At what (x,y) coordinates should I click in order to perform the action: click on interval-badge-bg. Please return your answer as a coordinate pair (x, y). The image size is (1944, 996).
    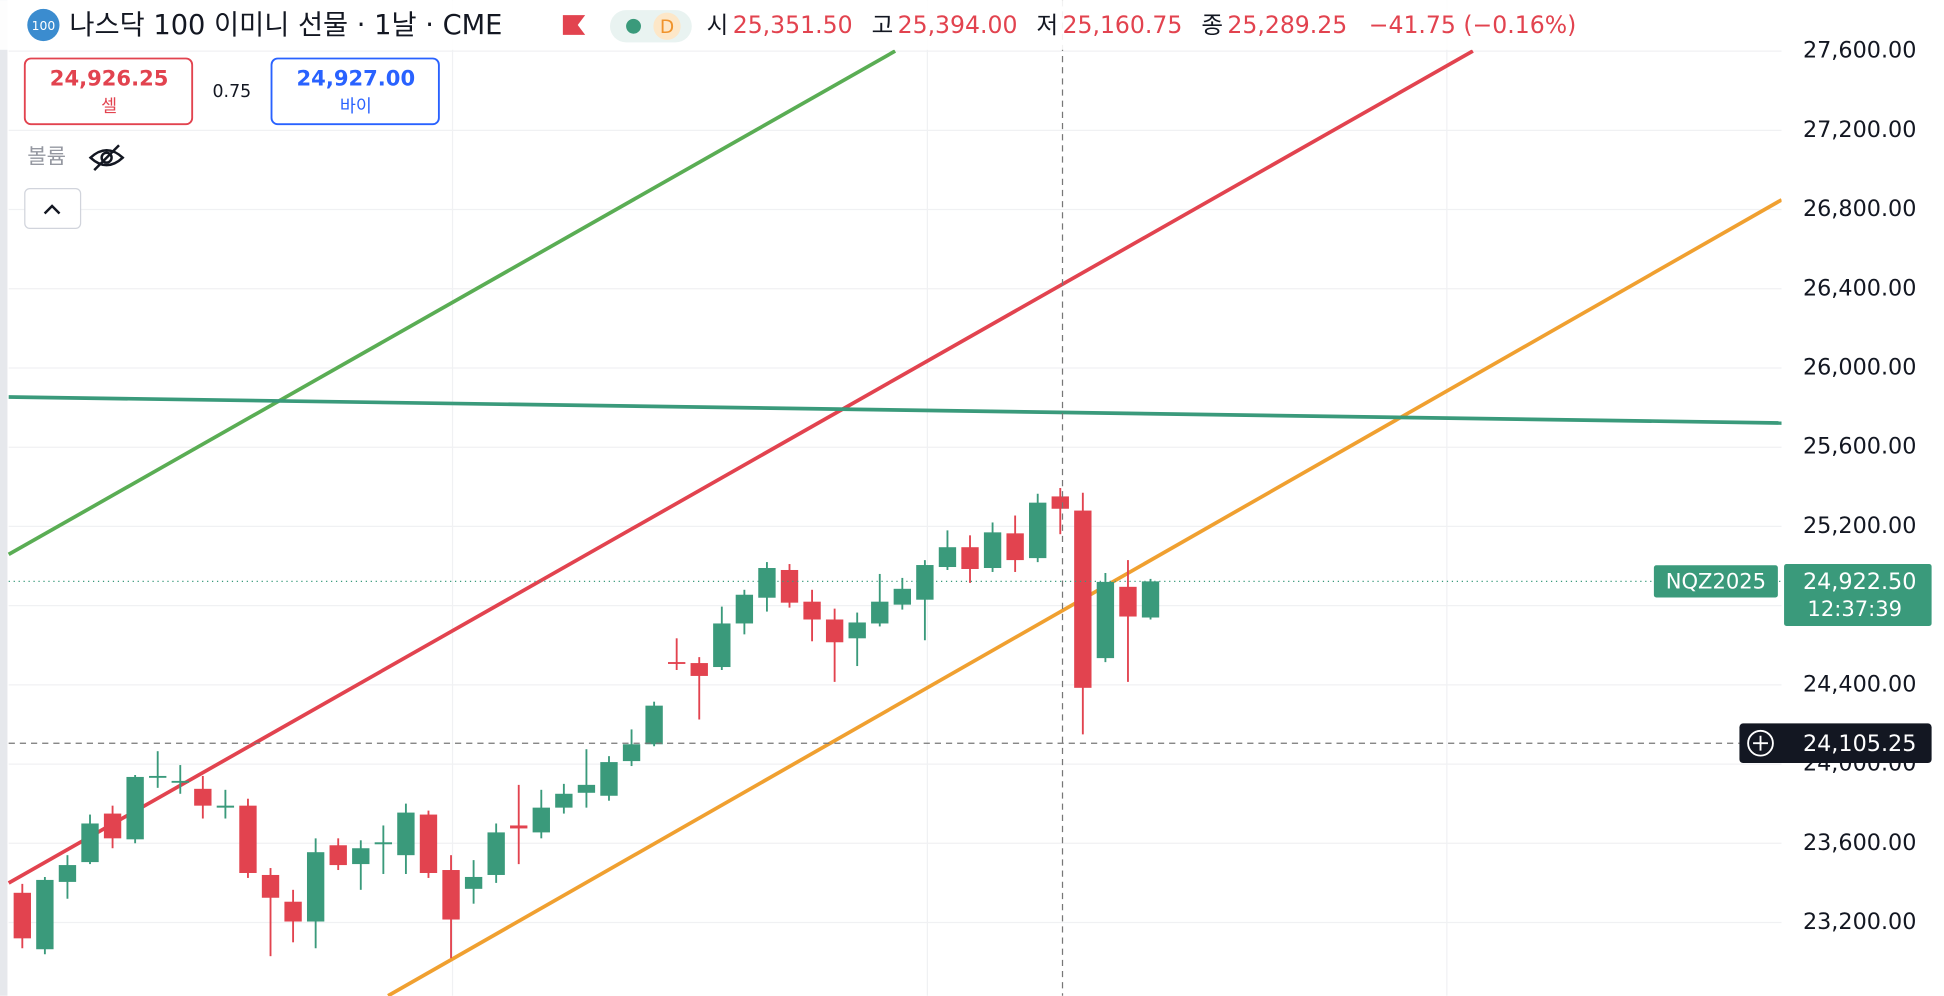
    Looking at the image, I should click on (667, 26).